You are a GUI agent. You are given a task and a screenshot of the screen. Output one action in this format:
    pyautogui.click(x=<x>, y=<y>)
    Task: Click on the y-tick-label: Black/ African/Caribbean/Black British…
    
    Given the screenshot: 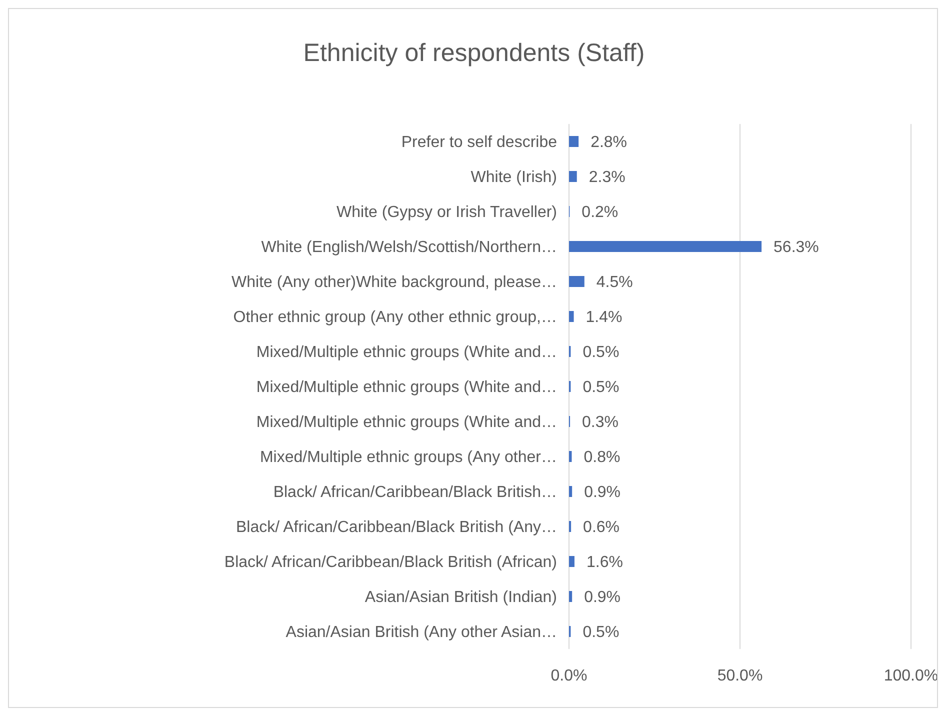 What is the action you would take?
    pyautogui.click(x=415, y=493)
    